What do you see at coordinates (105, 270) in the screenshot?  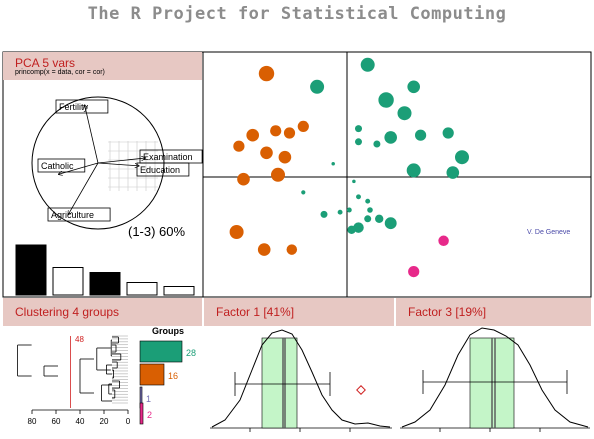 I see `scree-plot` at bounding box center [105, 270].